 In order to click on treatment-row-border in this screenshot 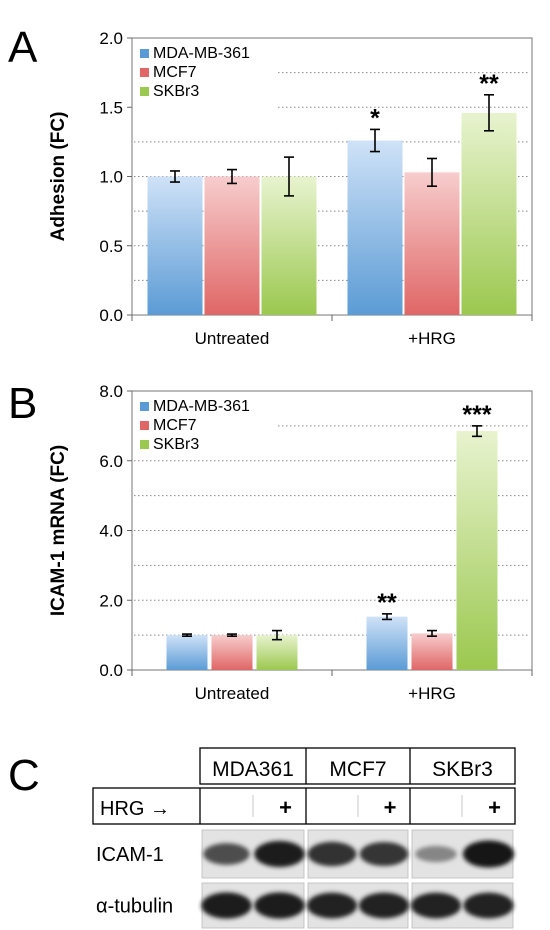, I will do `click(304, 806)`.